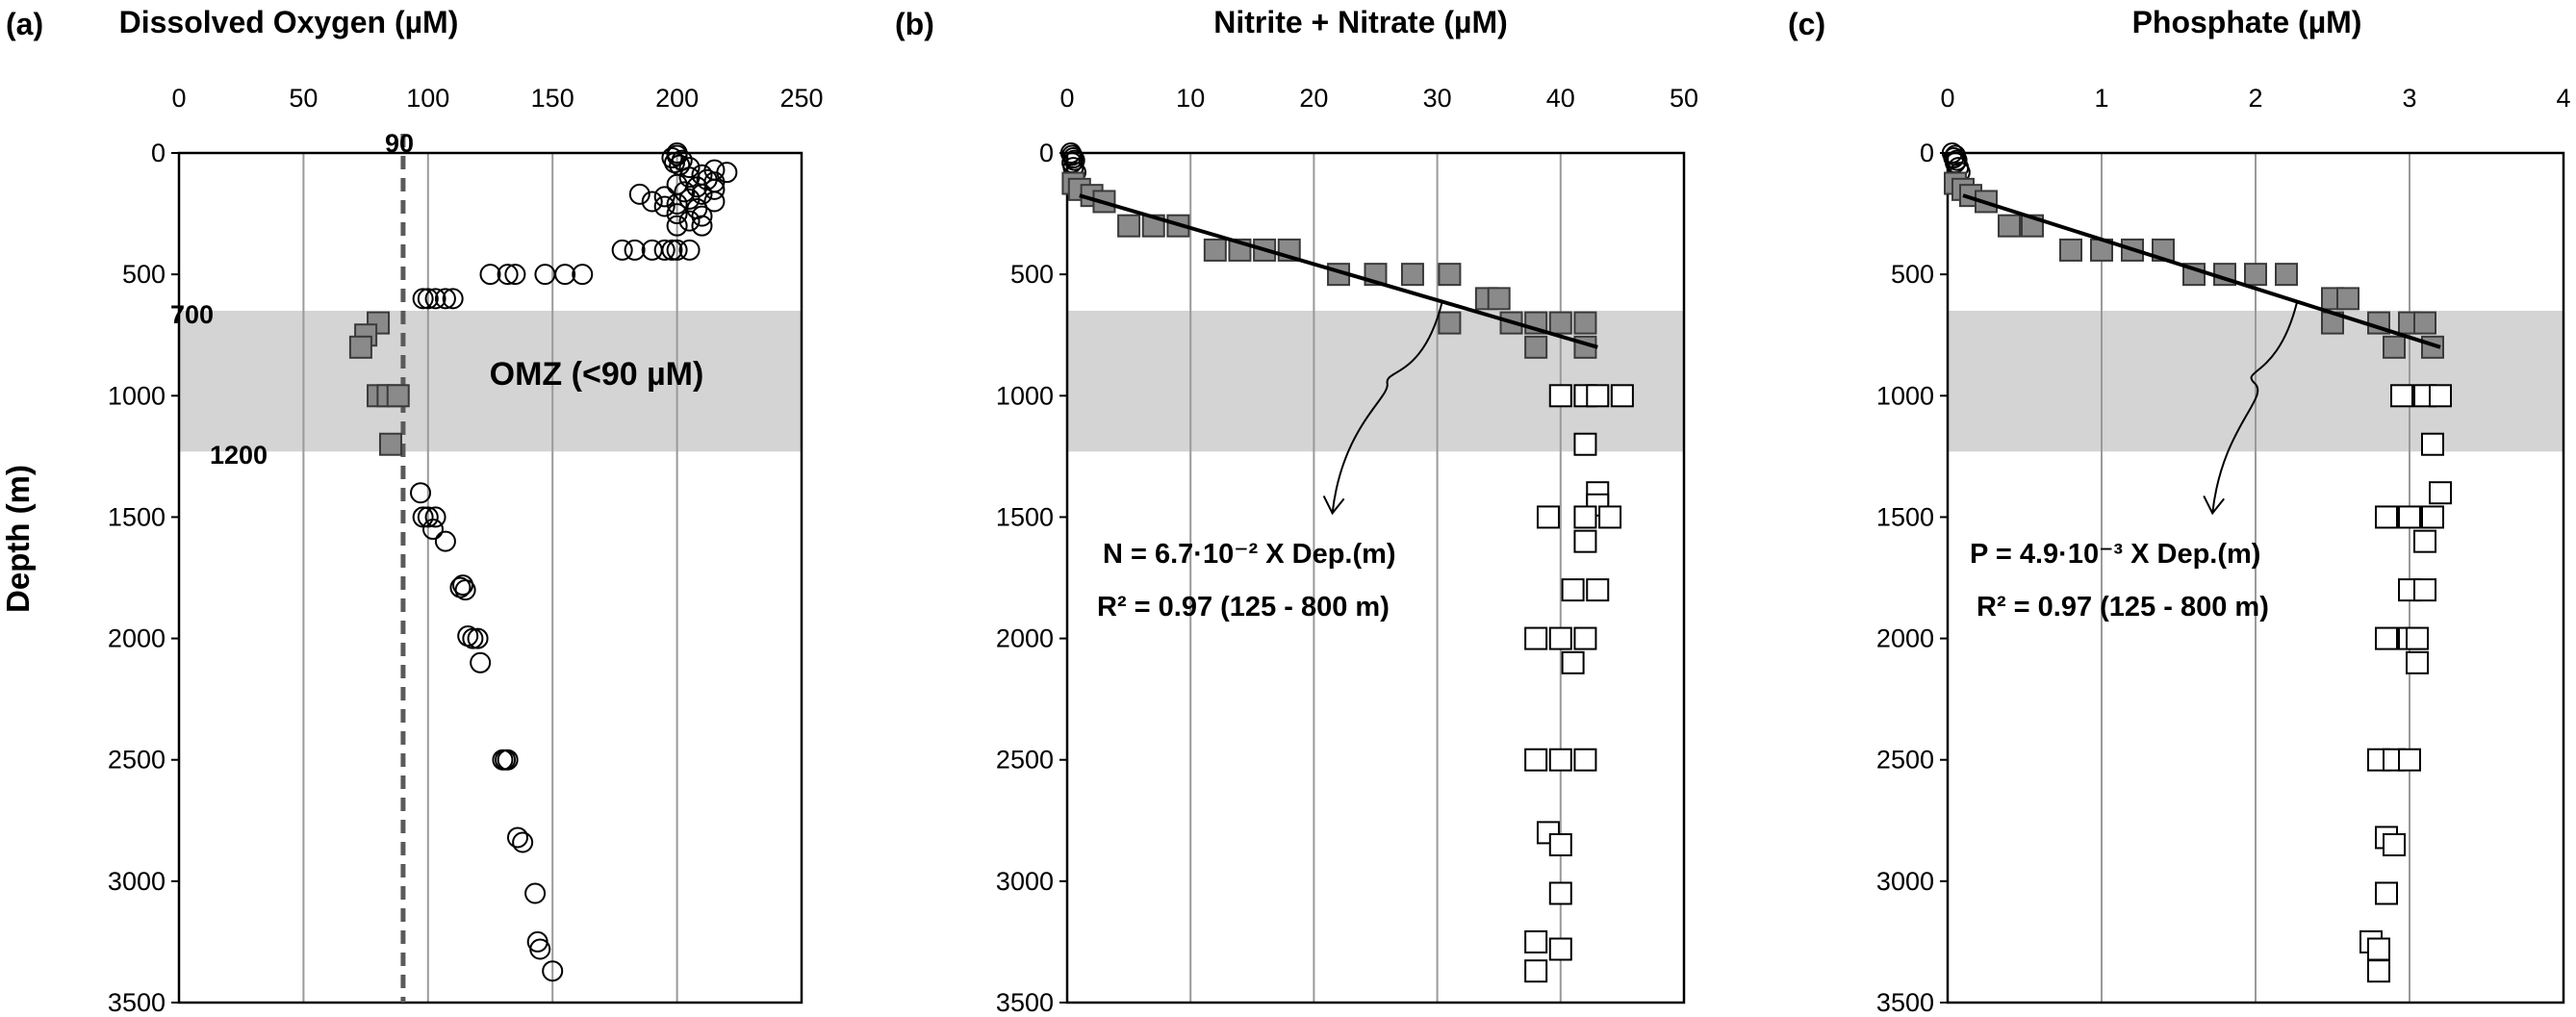 This screenshot has height=1017, width=2576. What do you see at coordinates (1313, 98) in the screenshot?
I see `x-tick-label: 20` at bounding box center [1313, 98].